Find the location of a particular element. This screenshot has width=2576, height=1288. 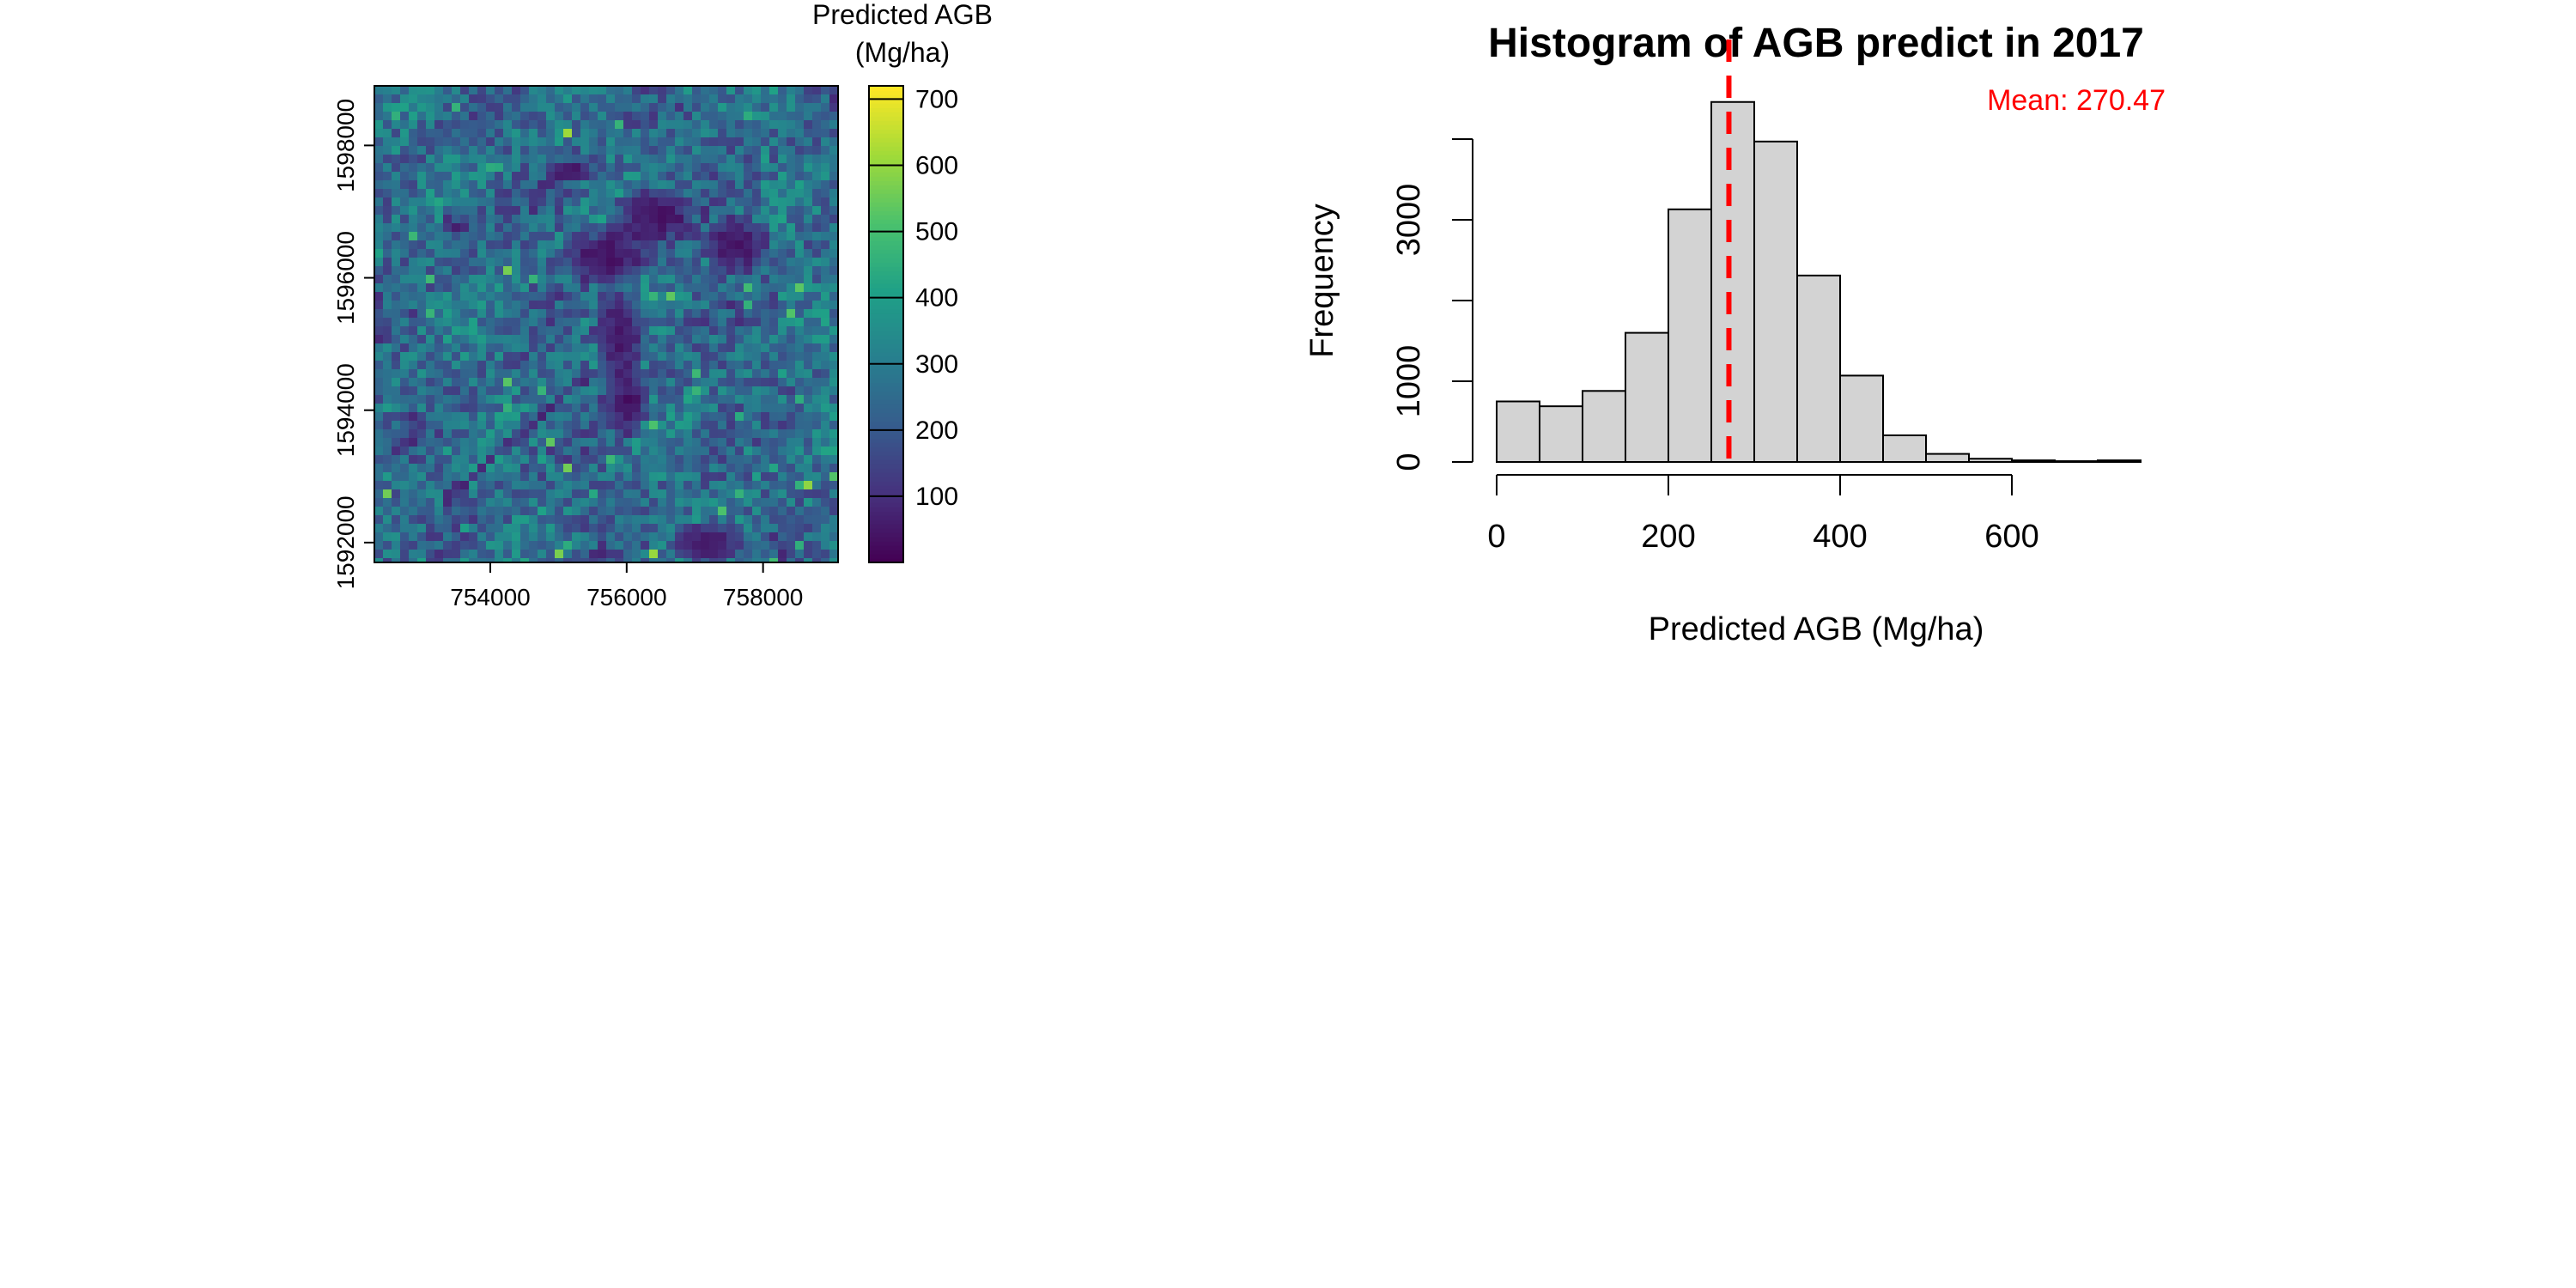

map-x-tick-label: 754000 is located at coordinates (490, 597).